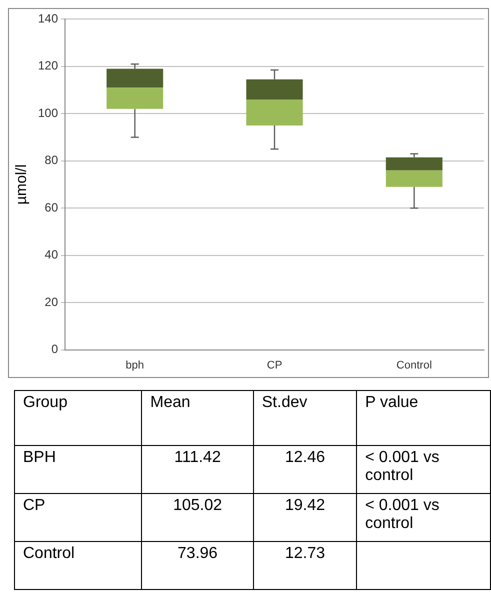  What do you see at coordinates (48, 113) in the screenshot?
I see `y-tick-label: 100` at bounding box center [48, 113].